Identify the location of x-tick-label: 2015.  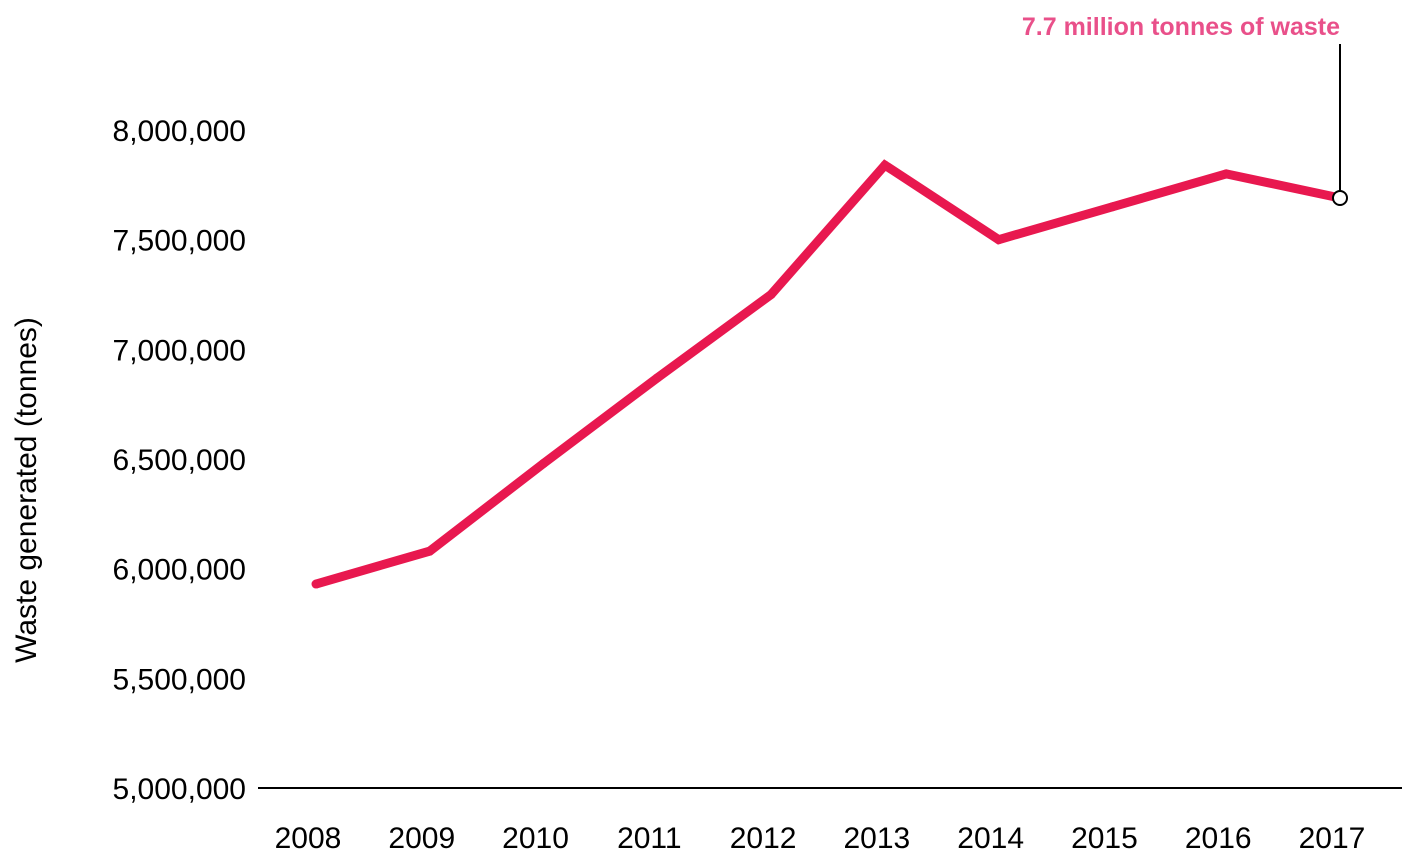
(1104, 838).